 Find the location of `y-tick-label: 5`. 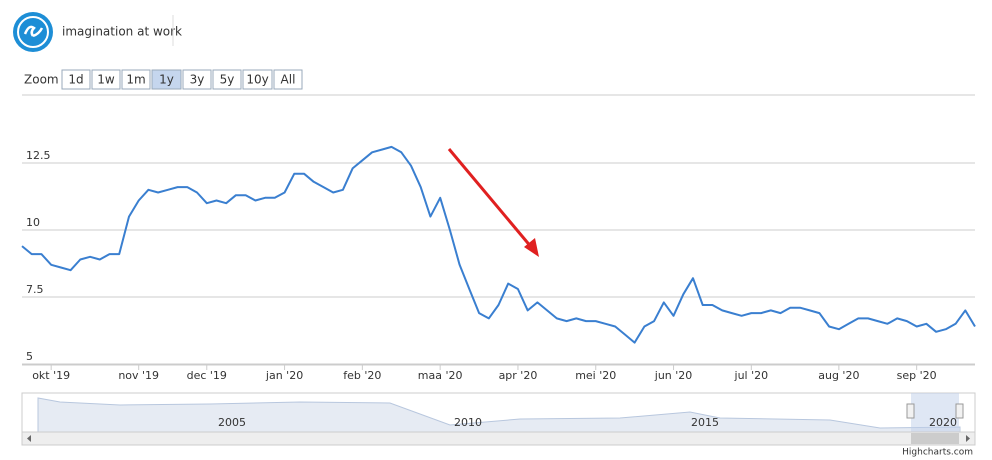

y-tick-label: 5 is located at coordinates (29, 356).